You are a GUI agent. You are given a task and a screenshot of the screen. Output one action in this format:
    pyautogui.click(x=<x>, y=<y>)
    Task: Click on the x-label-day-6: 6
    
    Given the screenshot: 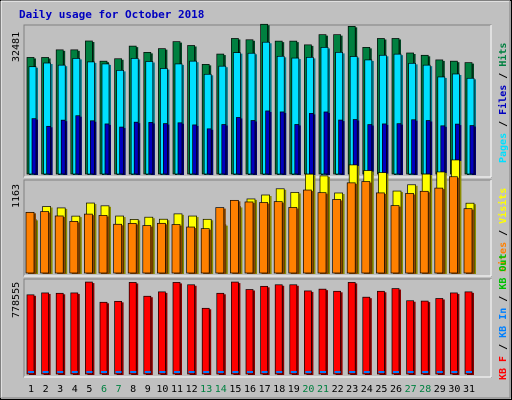 What is the action you would take?
    pyautogui.click(x=104, y=389)
    